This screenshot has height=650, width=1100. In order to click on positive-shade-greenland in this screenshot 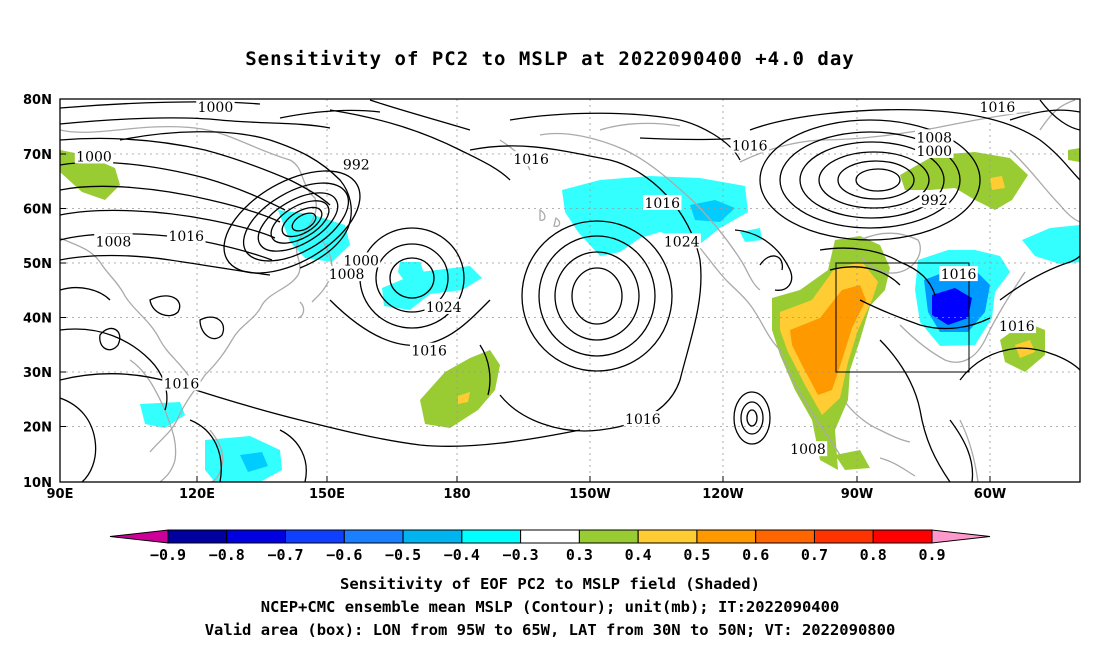, I will do `click(964, 181)`.